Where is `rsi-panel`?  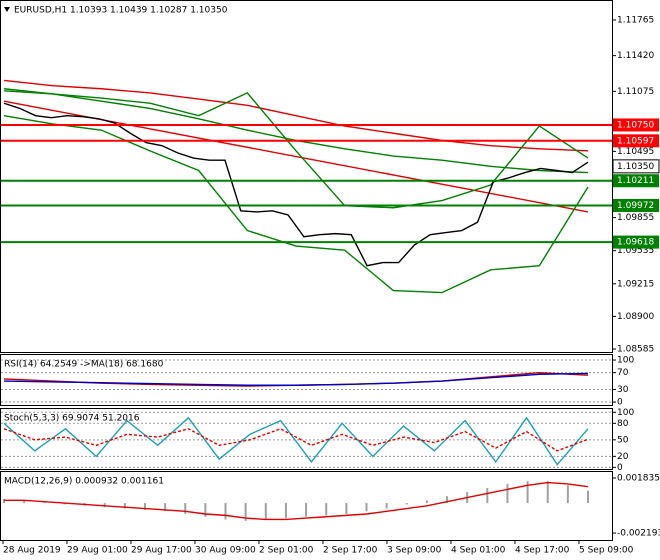
rsi-panel is located at coordinates (306, 380).